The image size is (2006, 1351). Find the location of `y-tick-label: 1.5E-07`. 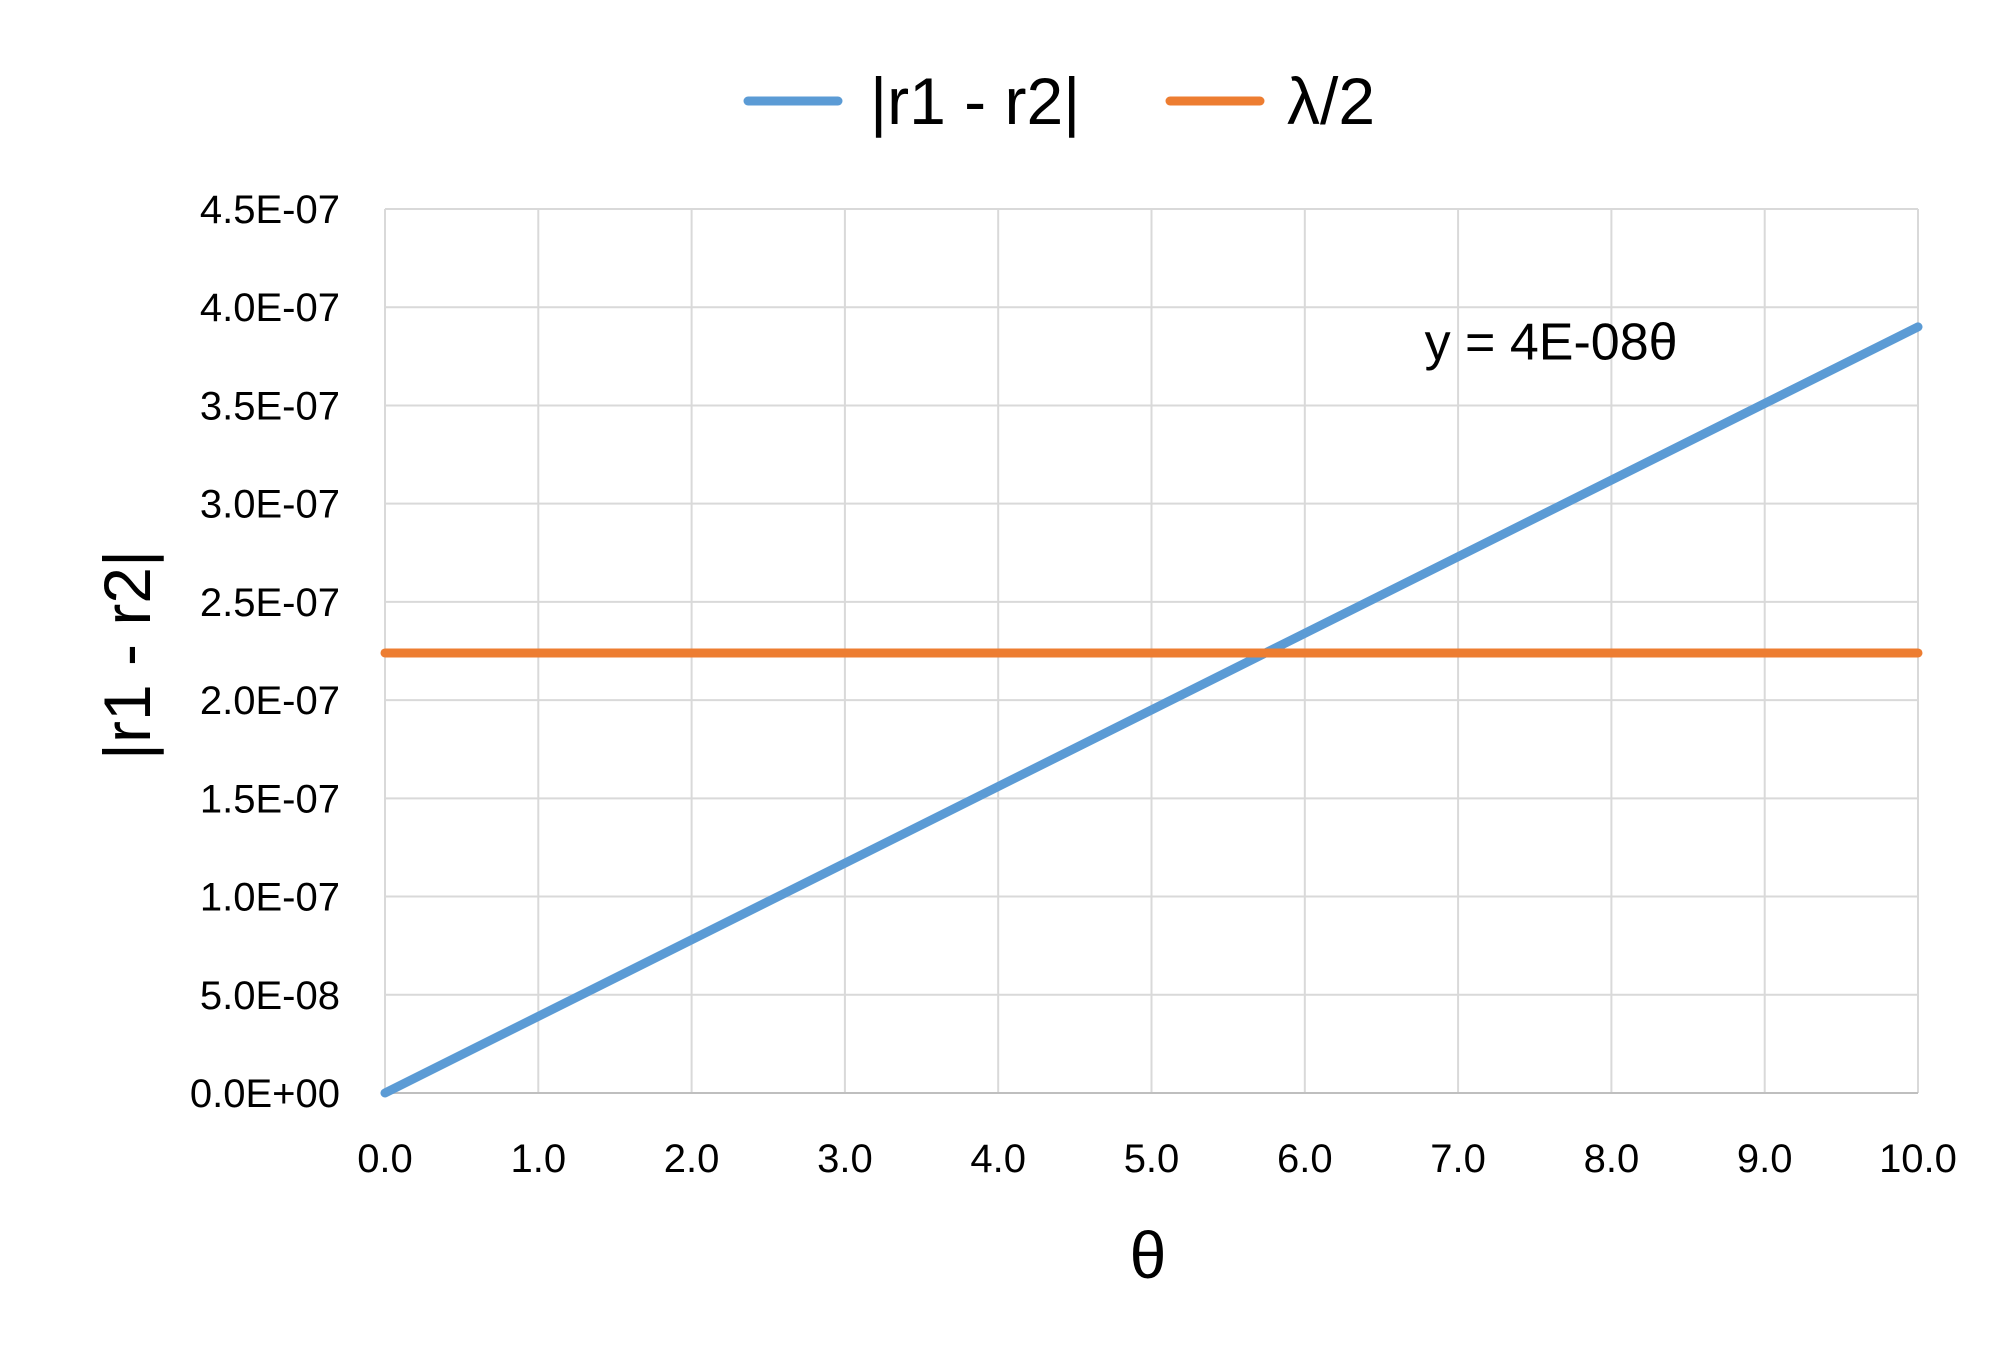

y-tick-label: 1.5E-07 is located at coordinates (270, 799).